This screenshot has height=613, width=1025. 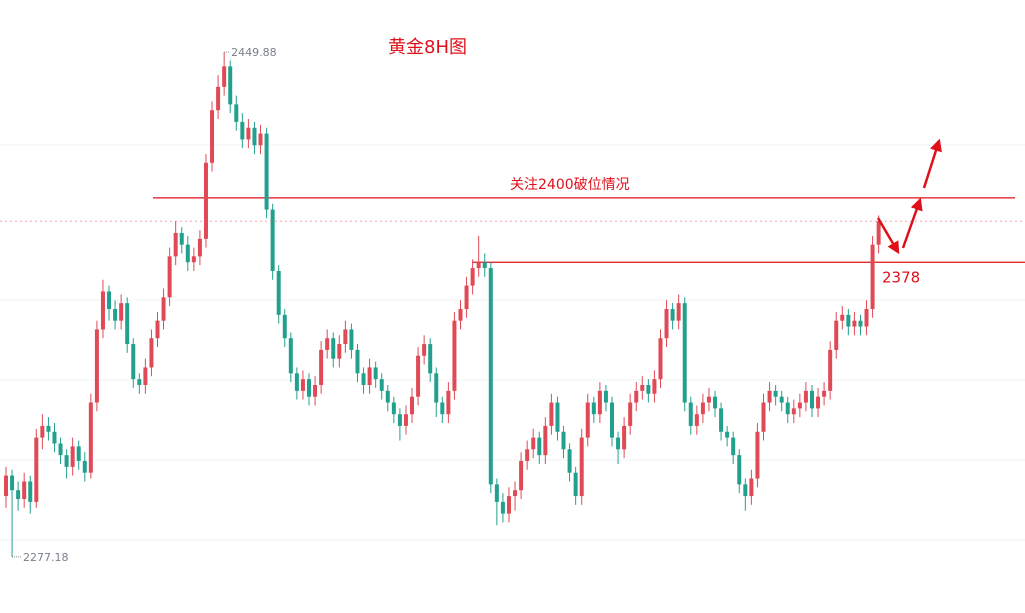 What do you see at coordinates (570, 185) in the screenshot?
I see `annotation-label: 关注2400破位情况` at bounding box center [570, 185].